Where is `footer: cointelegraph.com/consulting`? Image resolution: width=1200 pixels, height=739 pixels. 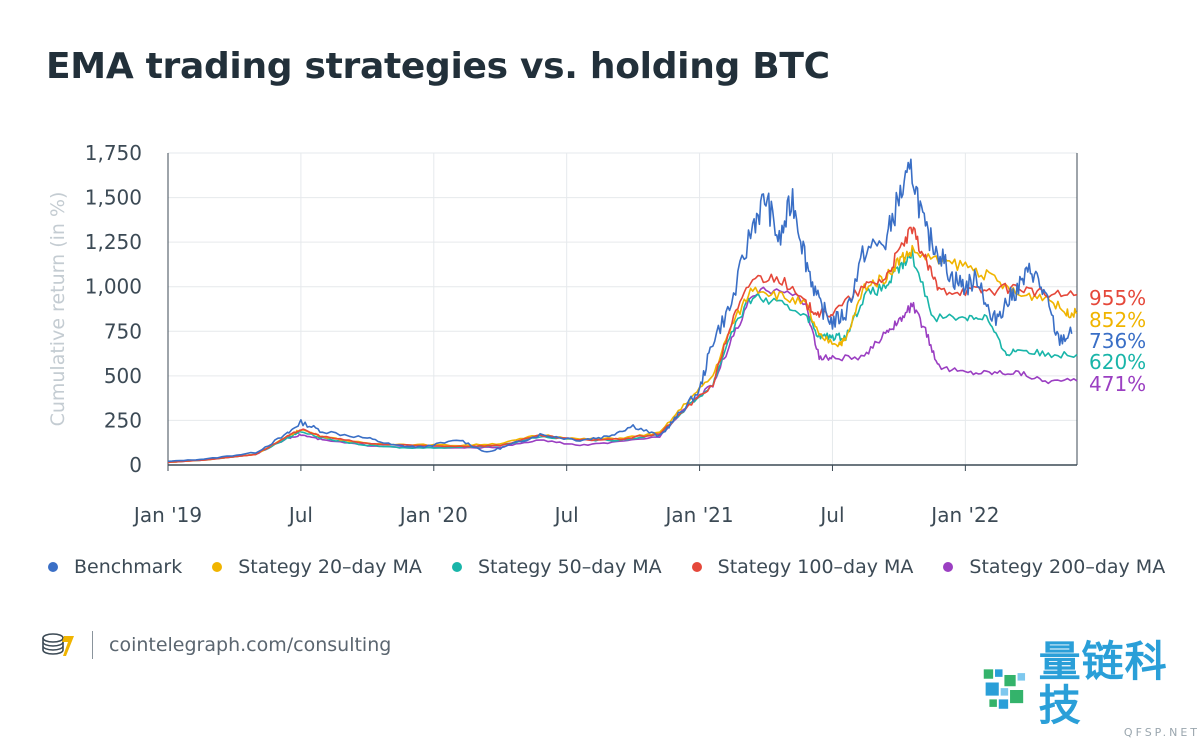 footer: cointelegraph.com/consulting is located at coordinates (215, 645).